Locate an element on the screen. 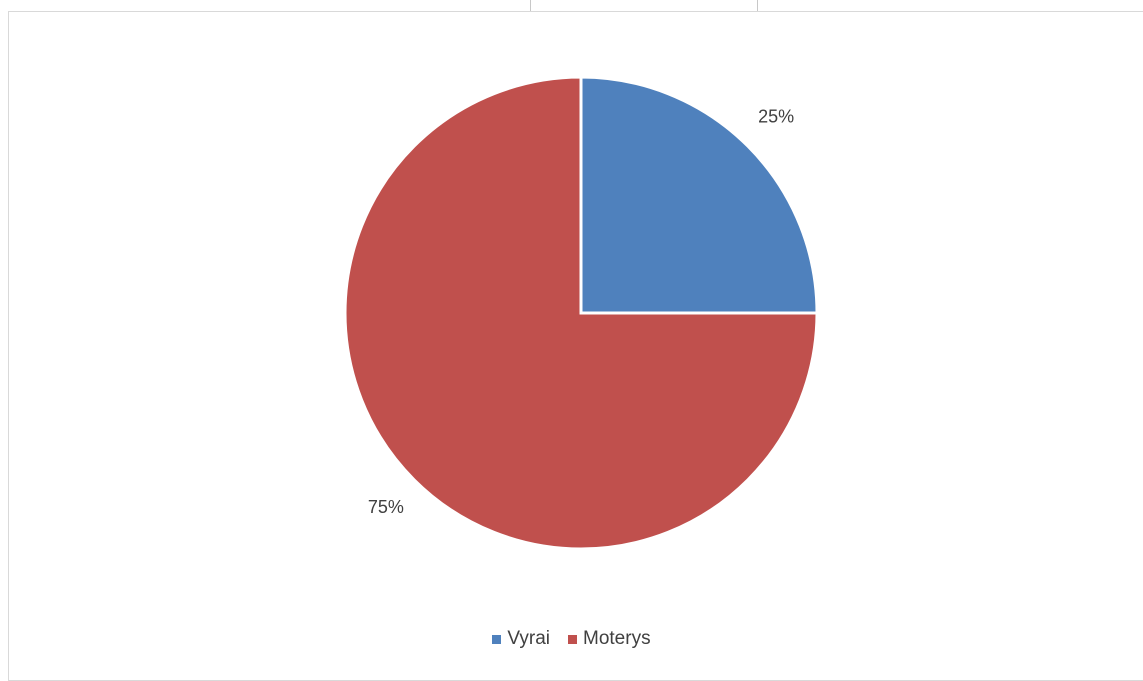 The height and width of the screenshot is (681, 1143). legend-label: Moterys is located at coordinates (617, 638).